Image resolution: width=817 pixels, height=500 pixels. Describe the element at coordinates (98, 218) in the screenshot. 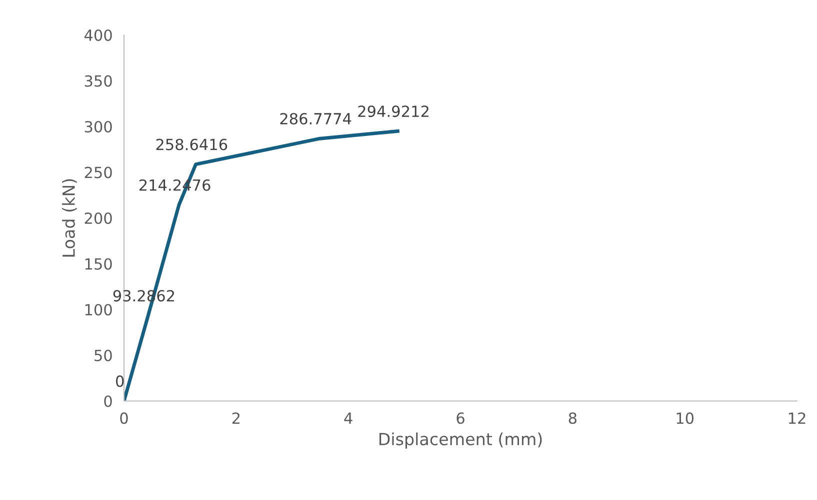

I see `y-tick-label: 200` at that location.